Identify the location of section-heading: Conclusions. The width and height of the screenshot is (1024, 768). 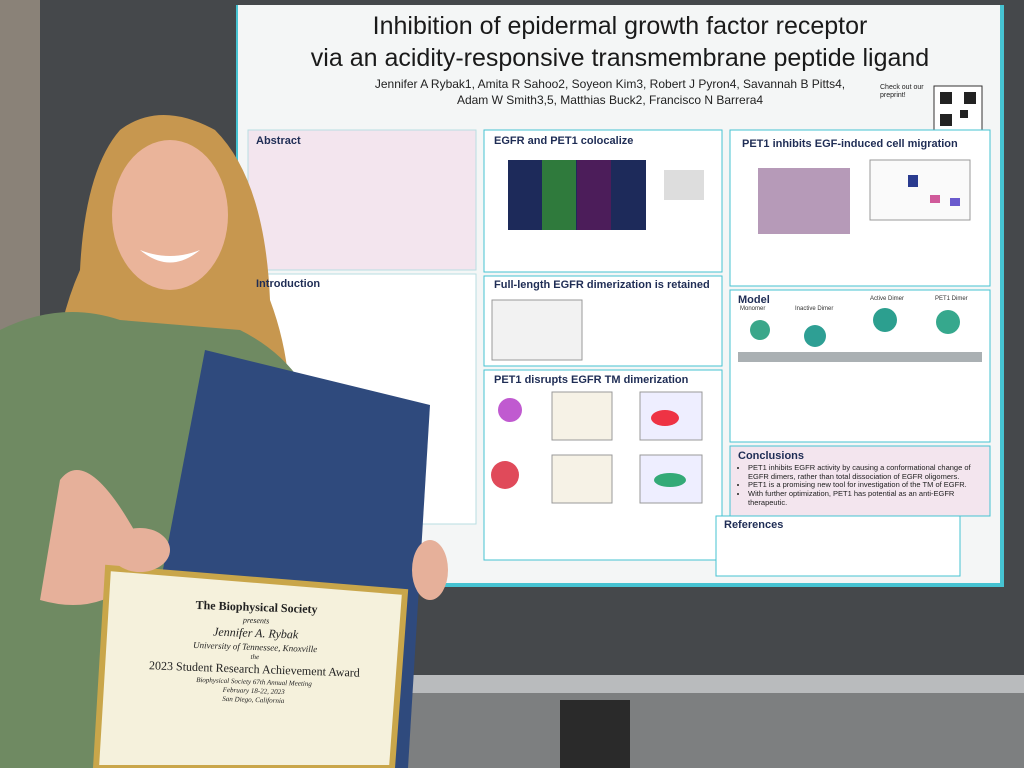
(771, 456).